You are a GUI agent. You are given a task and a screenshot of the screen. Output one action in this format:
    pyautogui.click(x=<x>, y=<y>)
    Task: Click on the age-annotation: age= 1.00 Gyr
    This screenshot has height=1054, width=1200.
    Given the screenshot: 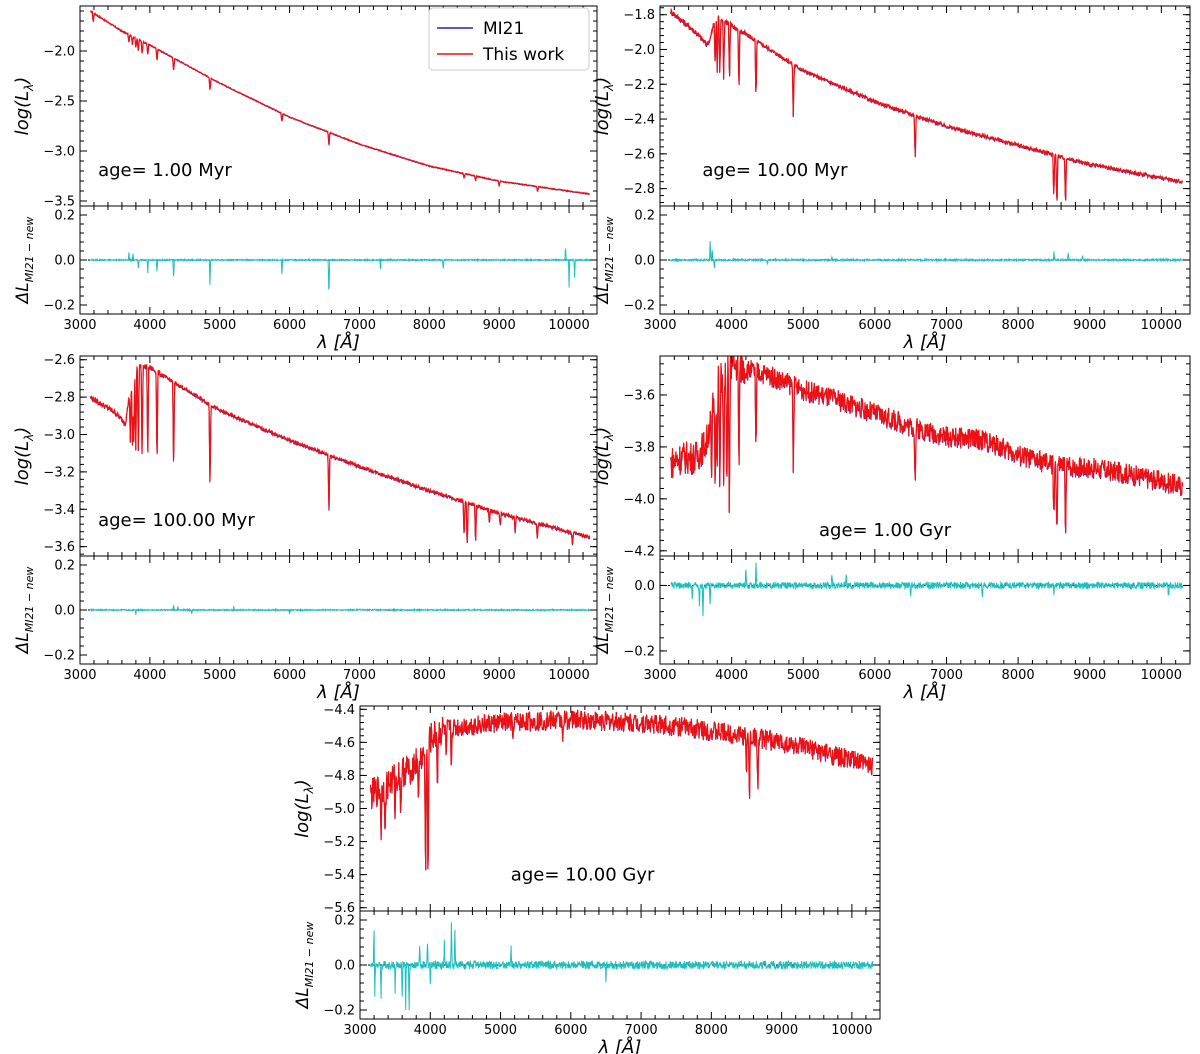 What is the action you would take?
    pyautogui.click(x=885, y=530)
    